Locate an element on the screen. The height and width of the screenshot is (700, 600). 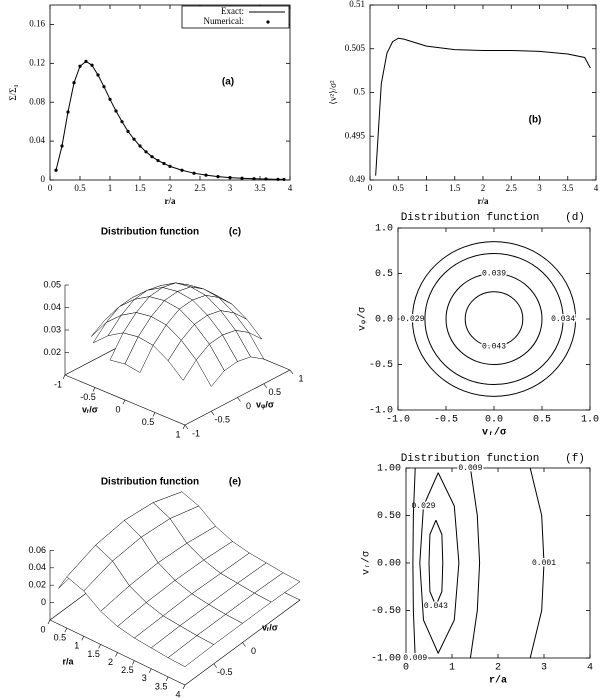
panel-label: (b) is located at coordinates (535, 120).